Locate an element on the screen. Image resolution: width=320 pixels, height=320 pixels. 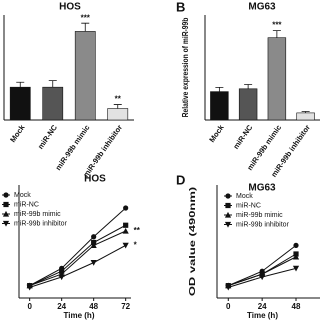
significance: * is located at coordinates (136, 244).